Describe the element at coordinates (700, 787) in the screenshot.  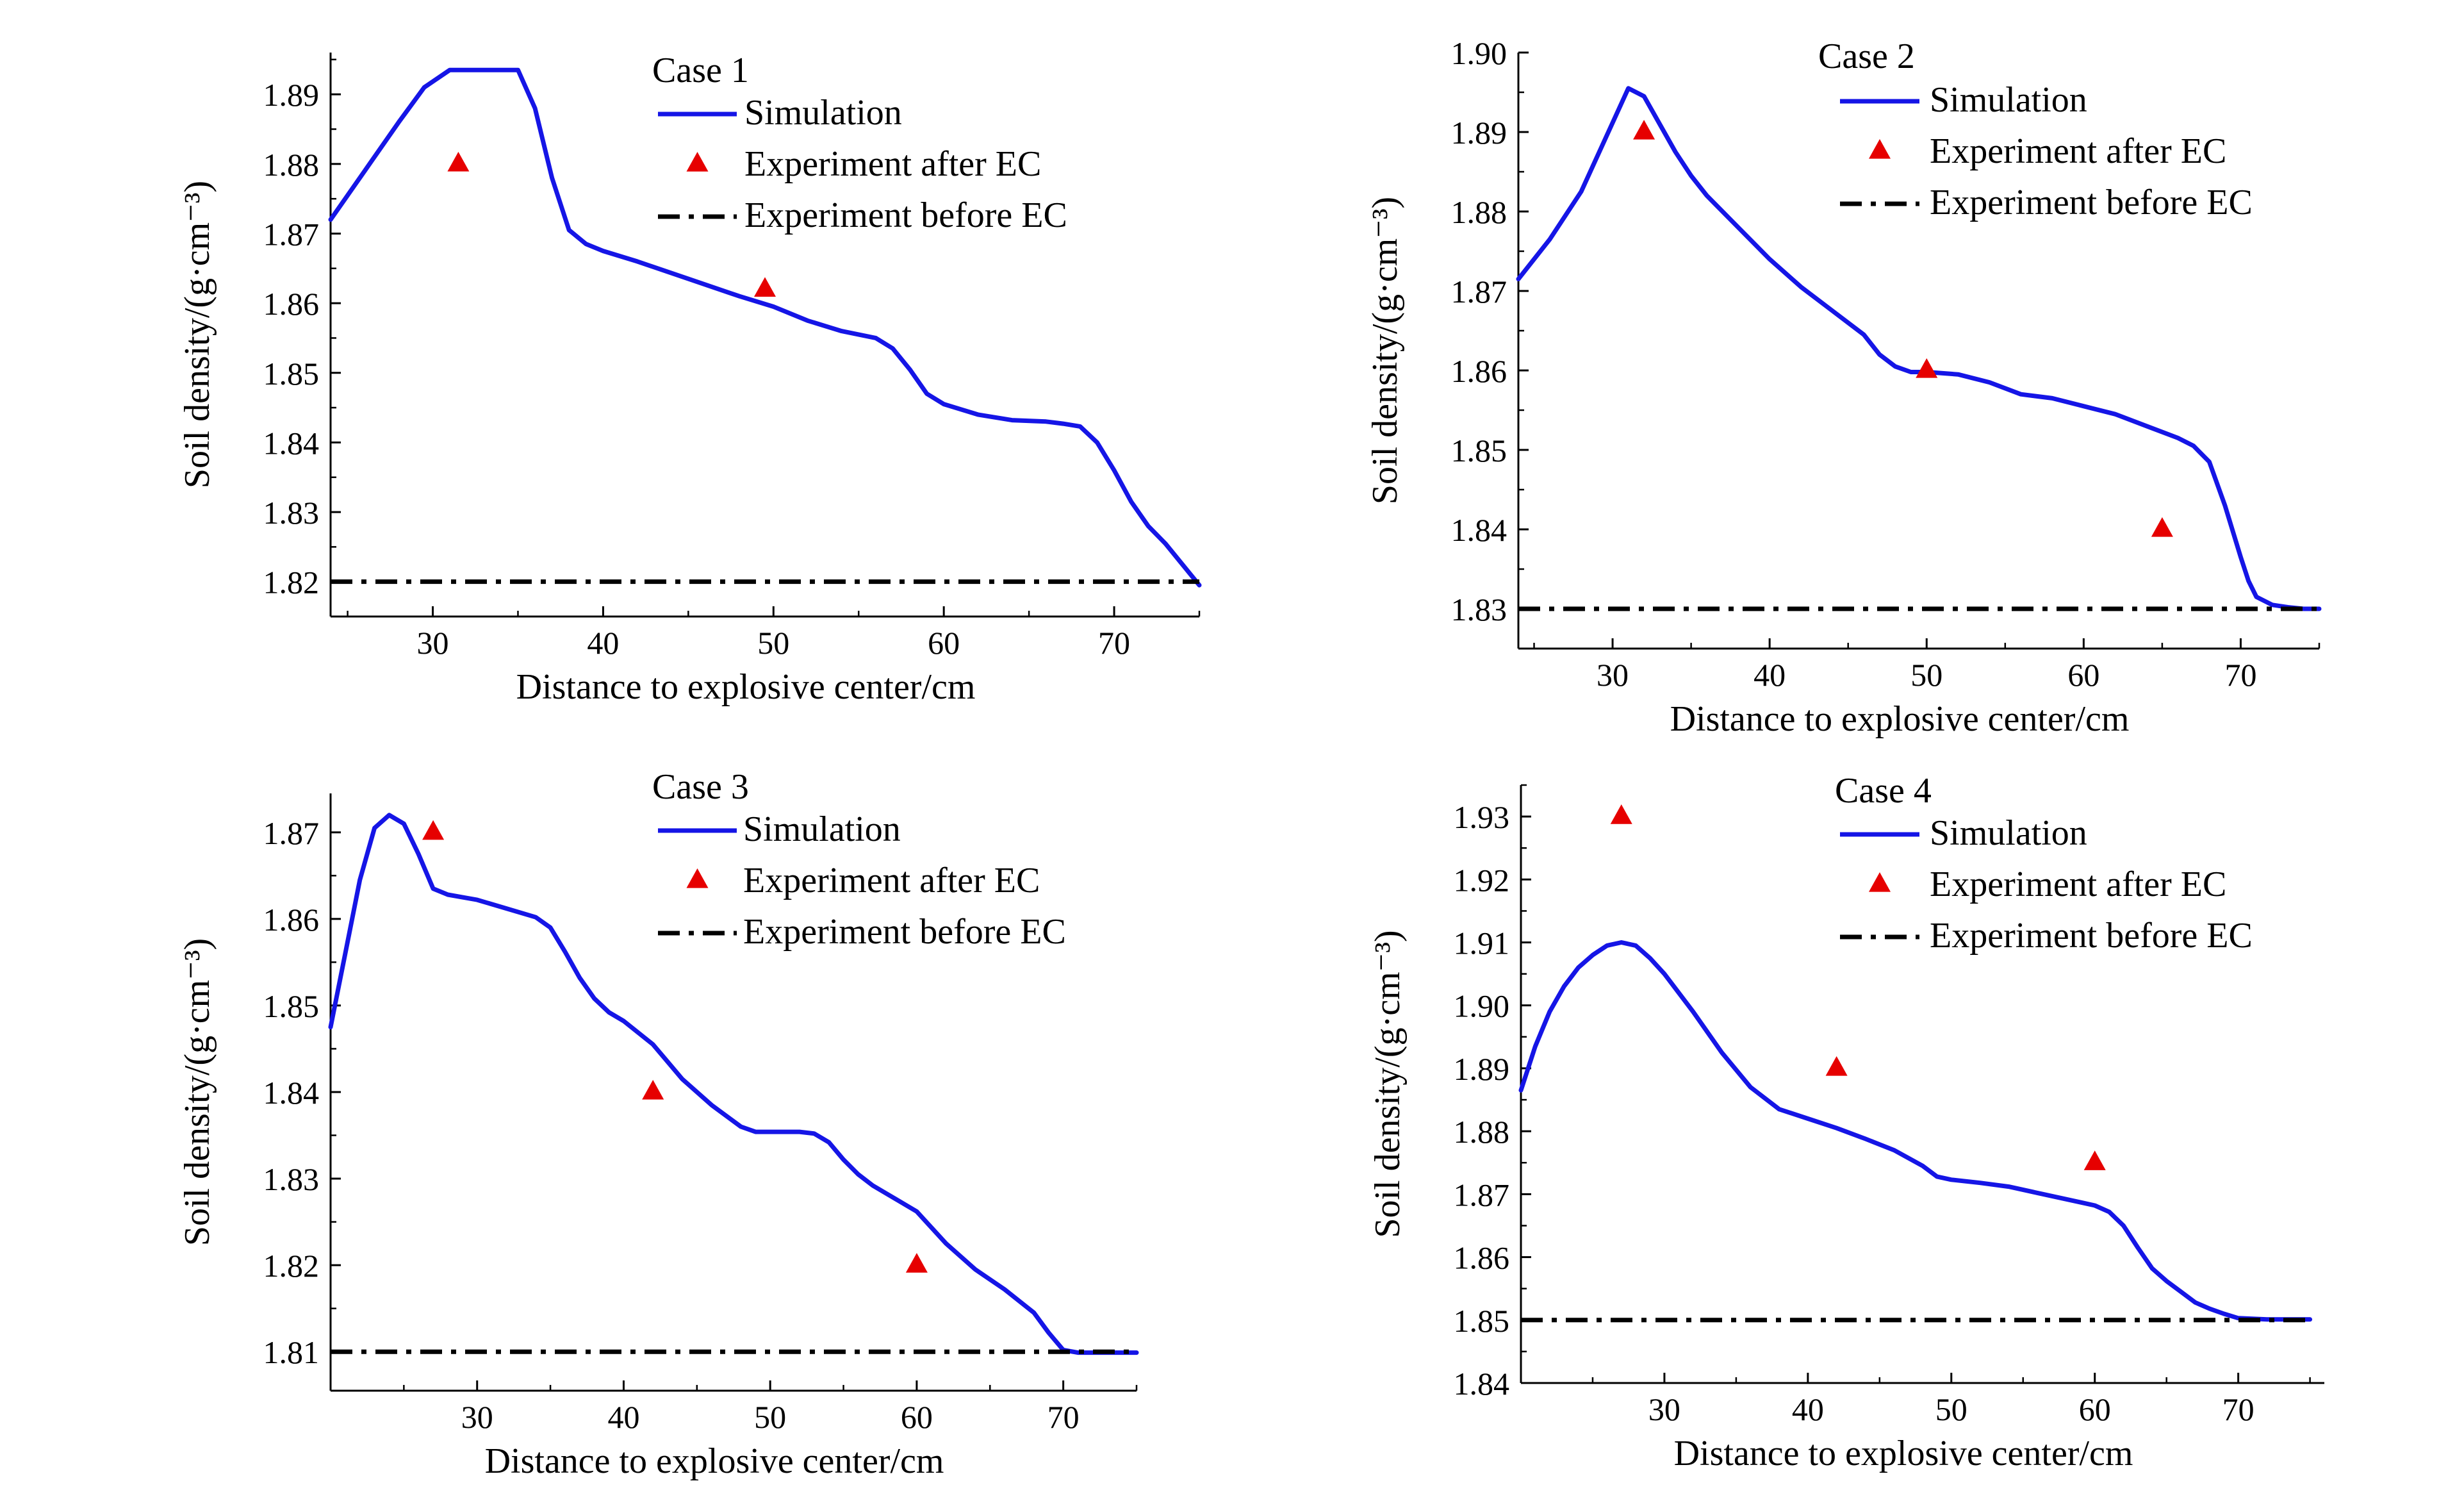
I see `case-title: Case 3` at that location.